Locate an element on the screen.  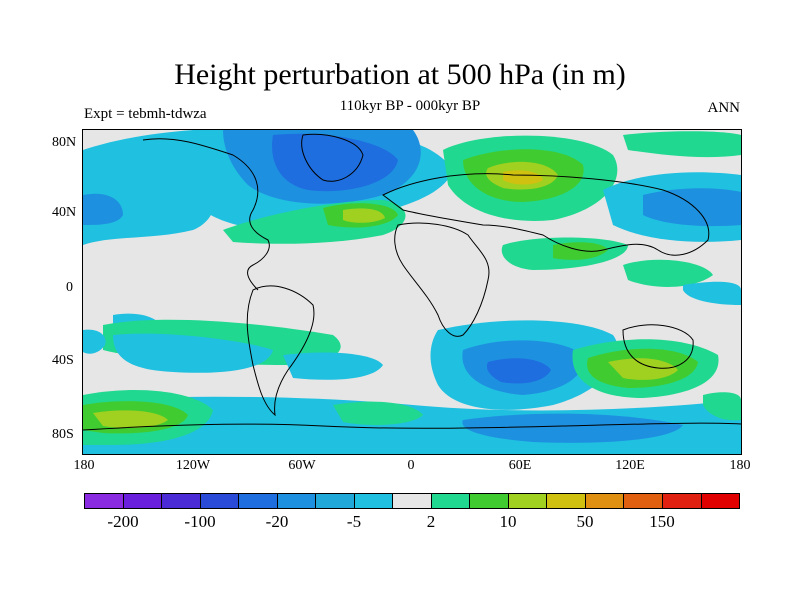
atlantic-positive-peak is located at coordinates (364, 215).